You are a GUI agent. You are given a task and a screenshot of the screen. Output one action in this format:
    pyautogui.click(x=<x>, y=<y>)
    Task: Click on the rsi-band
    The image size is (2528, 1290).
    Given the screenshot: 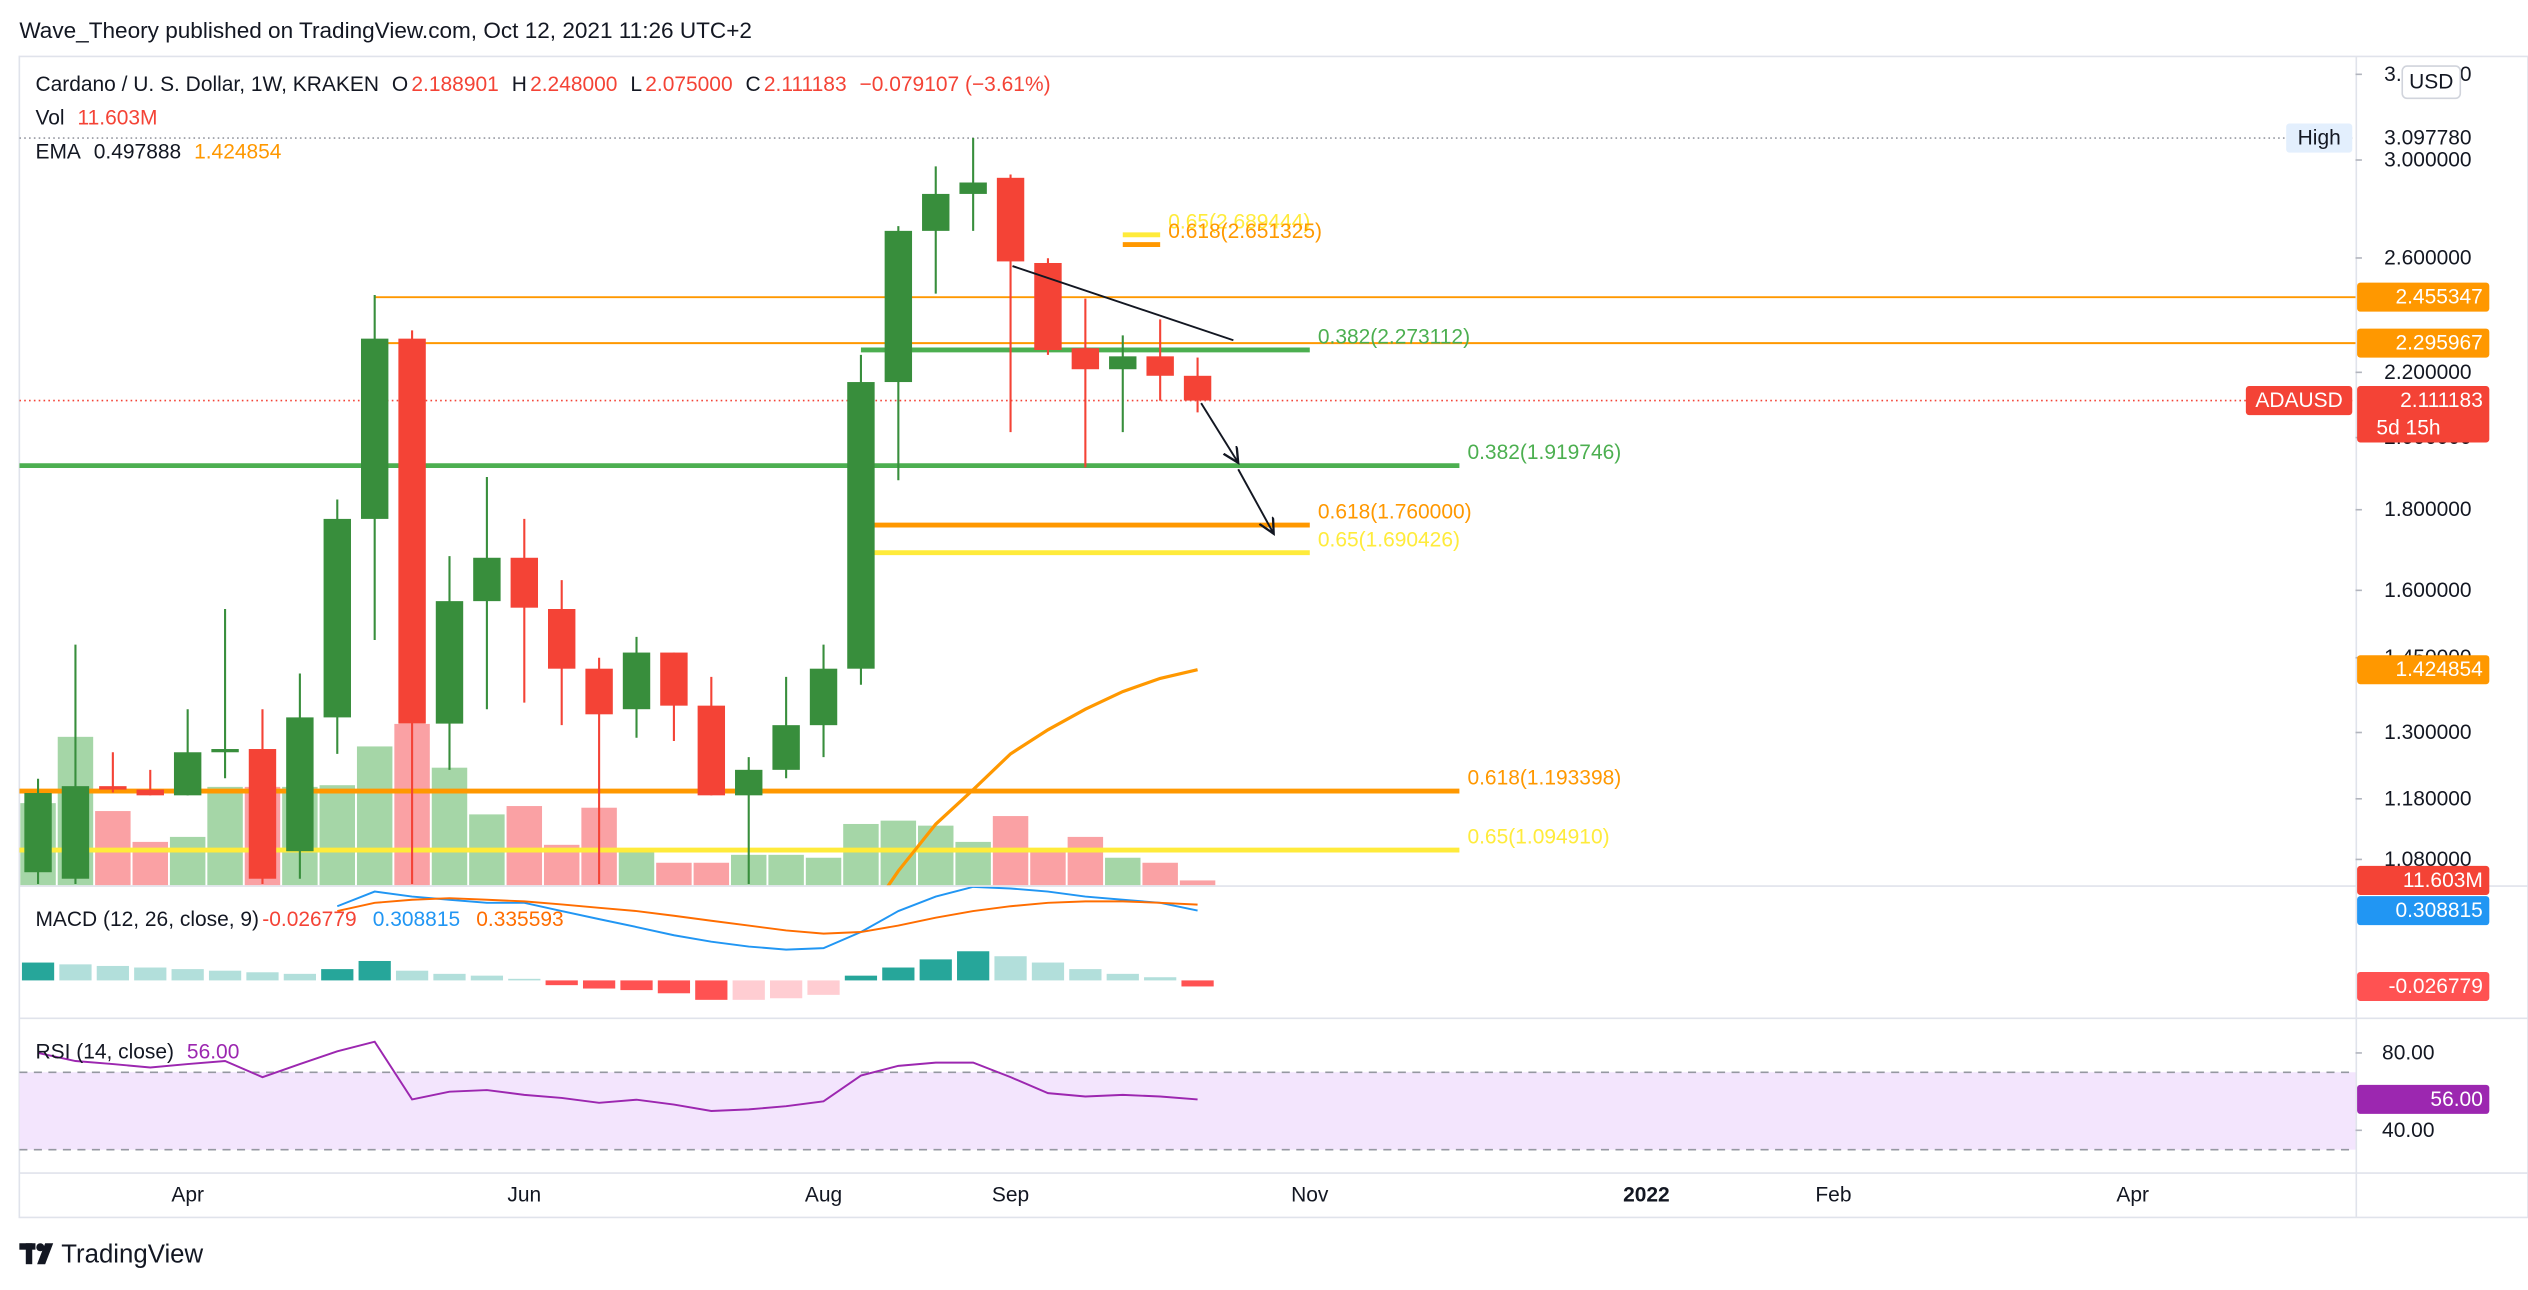 What is the action you would take?
    pyautogui.click(x=1187, y=1111)
    